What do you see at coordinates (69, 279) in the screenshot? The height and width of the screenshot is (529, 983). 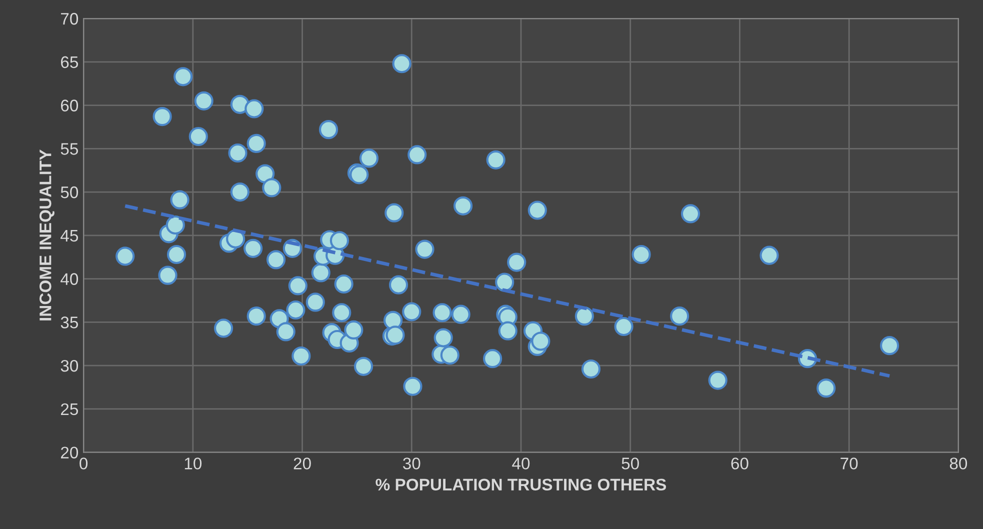 I see `y-tick-label: 40` at bounding box center [69, 279].